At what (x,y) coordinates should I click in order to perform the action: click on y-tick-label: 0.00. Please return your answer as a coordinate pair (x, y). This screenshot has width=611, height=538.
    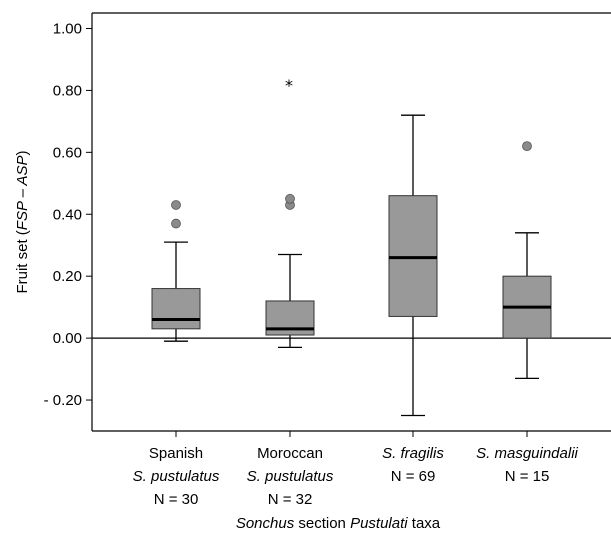
    Looking at the image, I should click on (67, 338).